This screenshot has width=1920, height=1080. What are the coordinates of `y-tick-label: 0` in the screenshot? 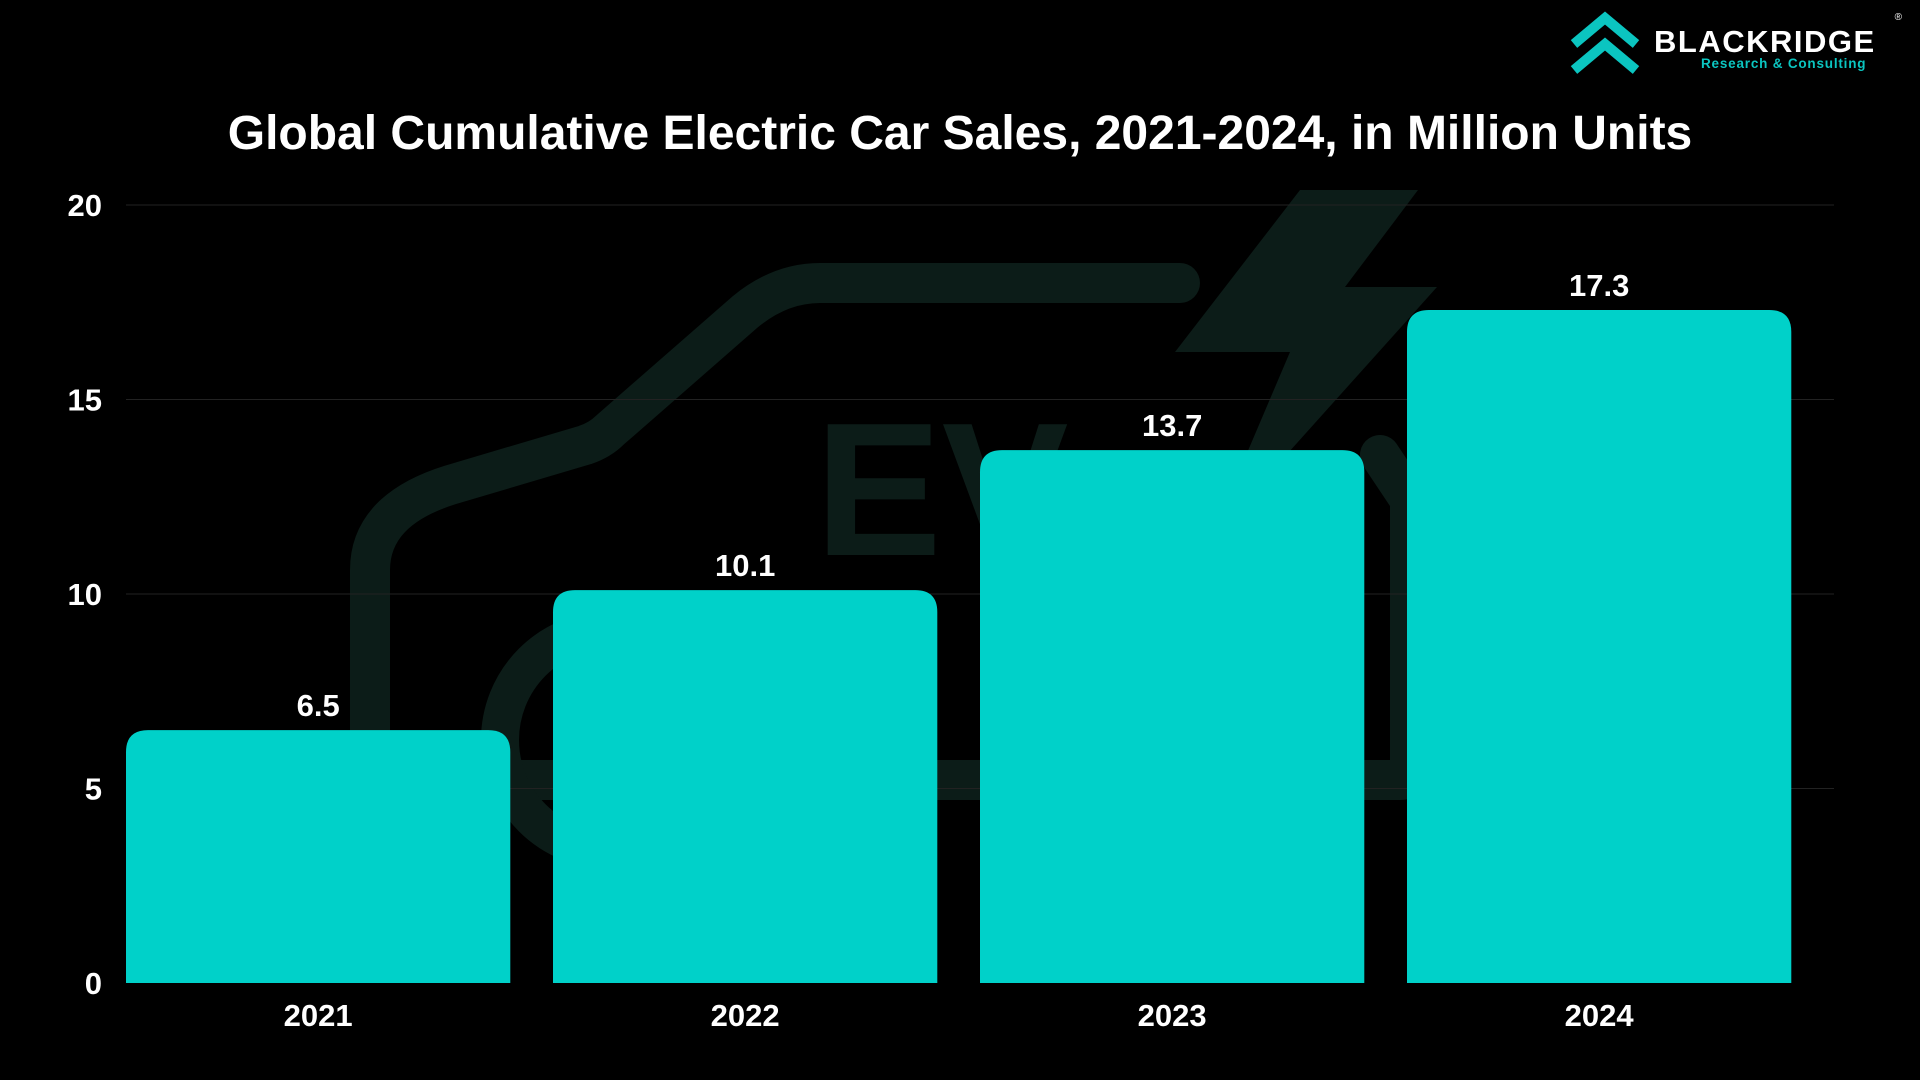 It's located at (93, 983).